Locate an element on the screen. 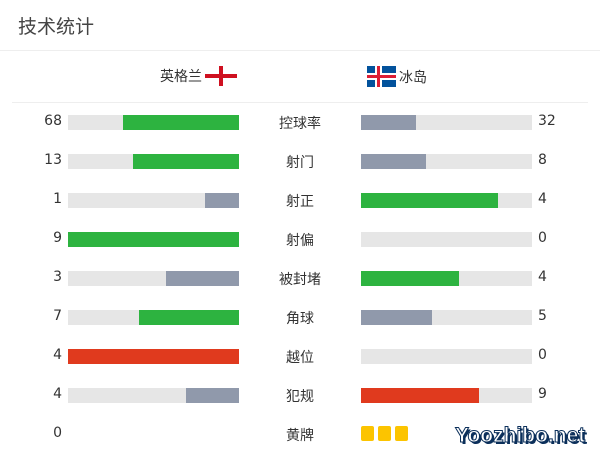  away-team-name: 冰岛 is located at coordinates (413, 77).